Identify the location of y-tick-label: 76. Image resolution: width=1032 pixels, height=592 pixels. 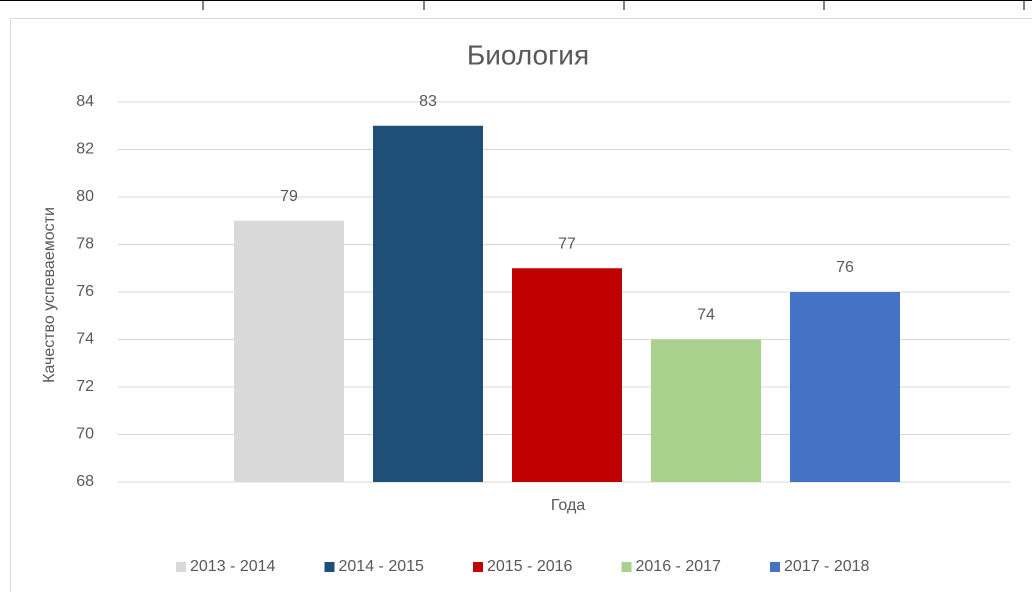
(85, 291).